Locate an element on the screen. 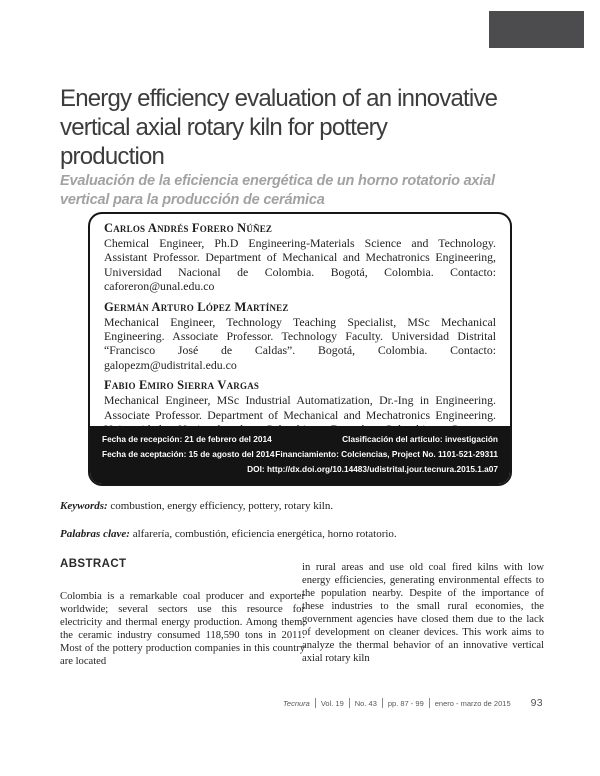 Image resolution: width=600 pixels, height=776 pixels. article-subtitle-line: vertical para la producción de cerámica is located at coordinates (192, 200).